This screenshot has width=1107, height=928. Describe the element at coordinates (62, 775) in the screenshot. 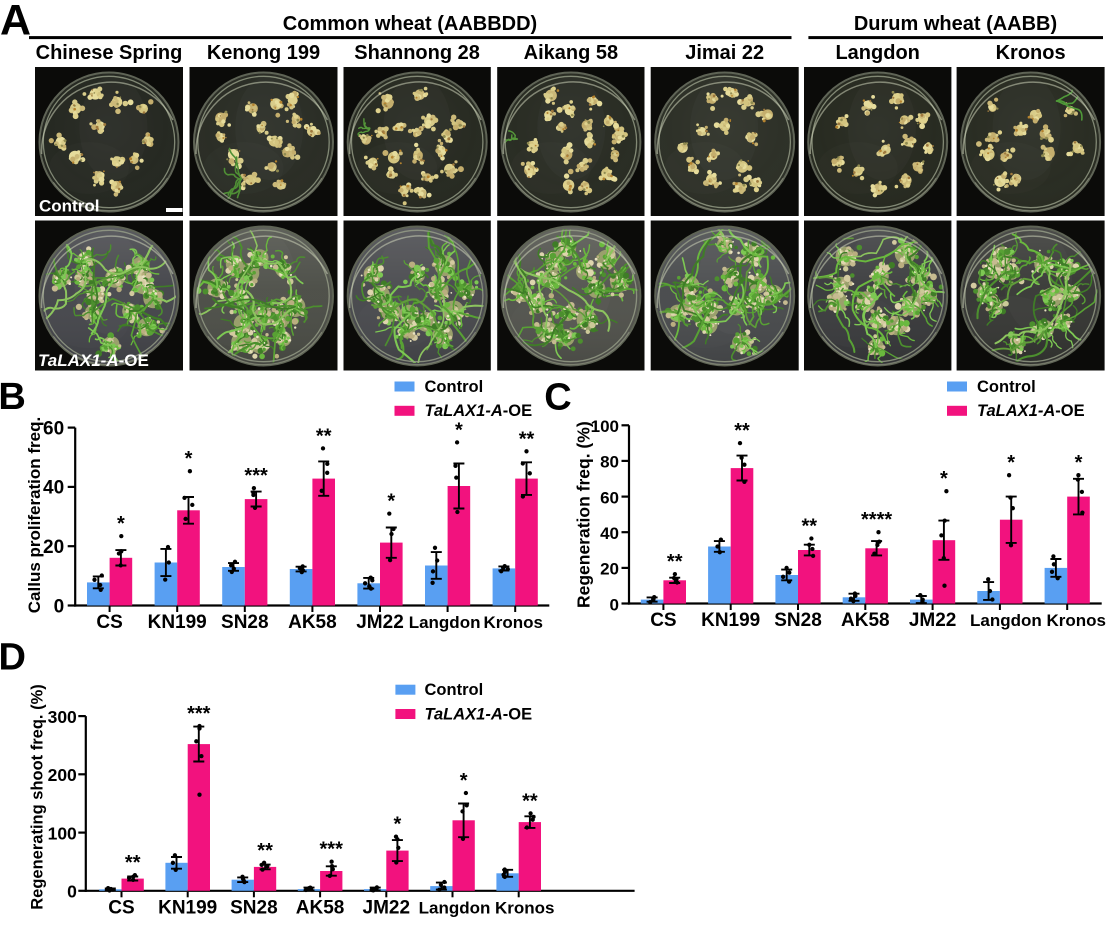

I see `svg-text: 200` at that location.